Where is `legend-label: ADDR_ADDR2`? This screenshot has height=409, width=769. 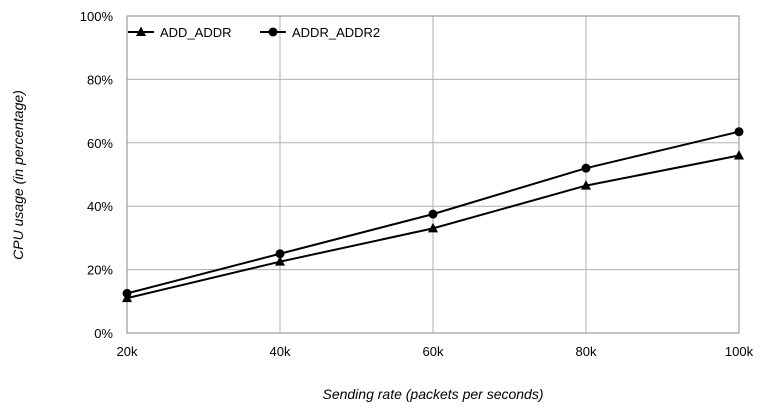
legend-label: ADDR_ADDR2 is located at coordinates (336, 32).